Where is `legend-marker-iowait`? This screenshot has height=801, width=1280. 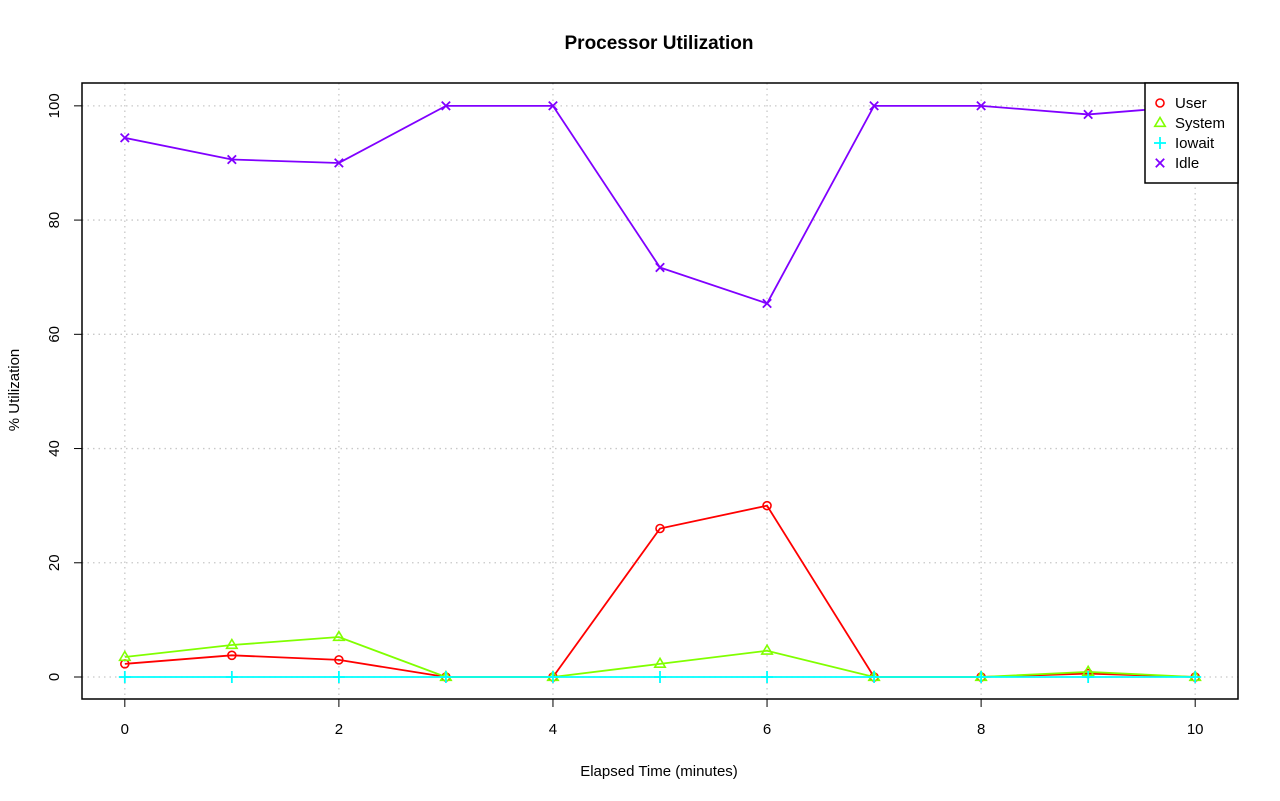
legend-marker-iowait is located at coordinates (1160, 143).